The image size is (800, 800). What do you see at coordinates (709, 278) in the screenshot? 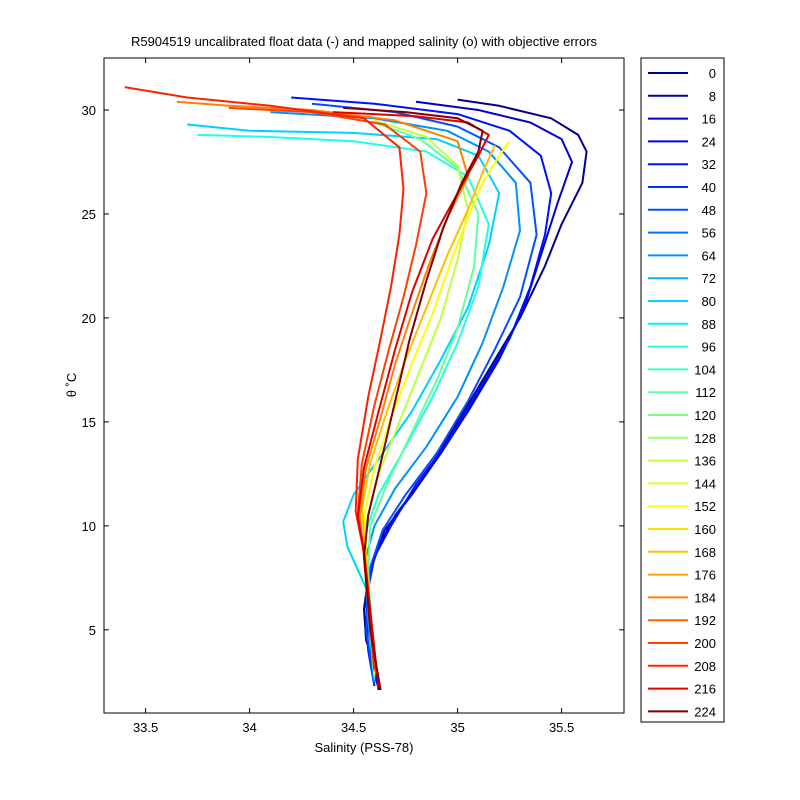
I see `legend-label-72: 72` at bounding box center [709, 278].